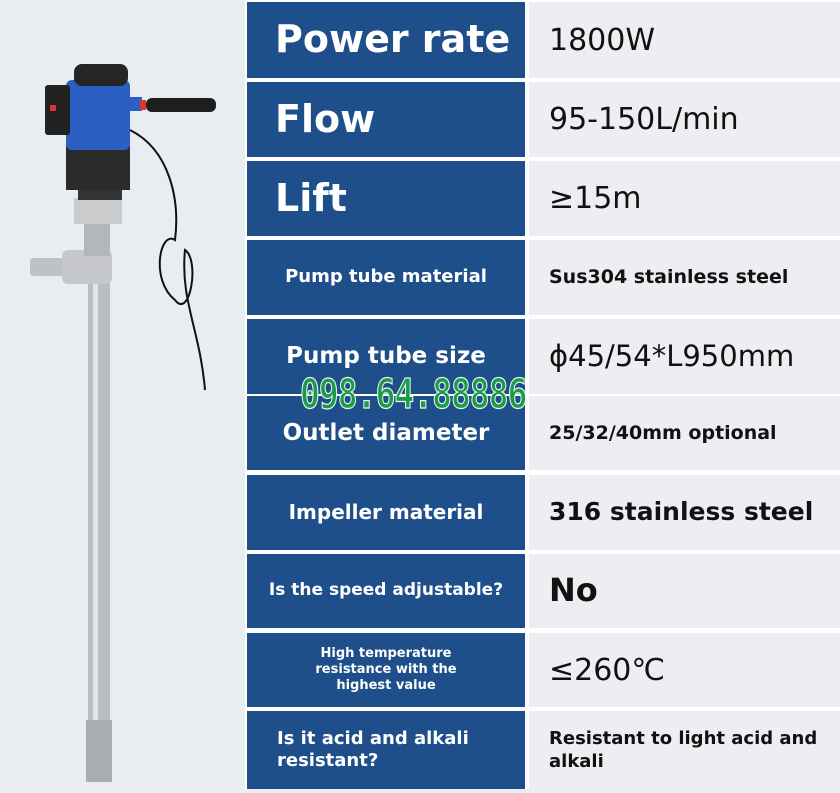  Describe the element at coordinates (684, 356) in the screenshot. I see `spec-value: ϕ45/54*L950mm` at that location.